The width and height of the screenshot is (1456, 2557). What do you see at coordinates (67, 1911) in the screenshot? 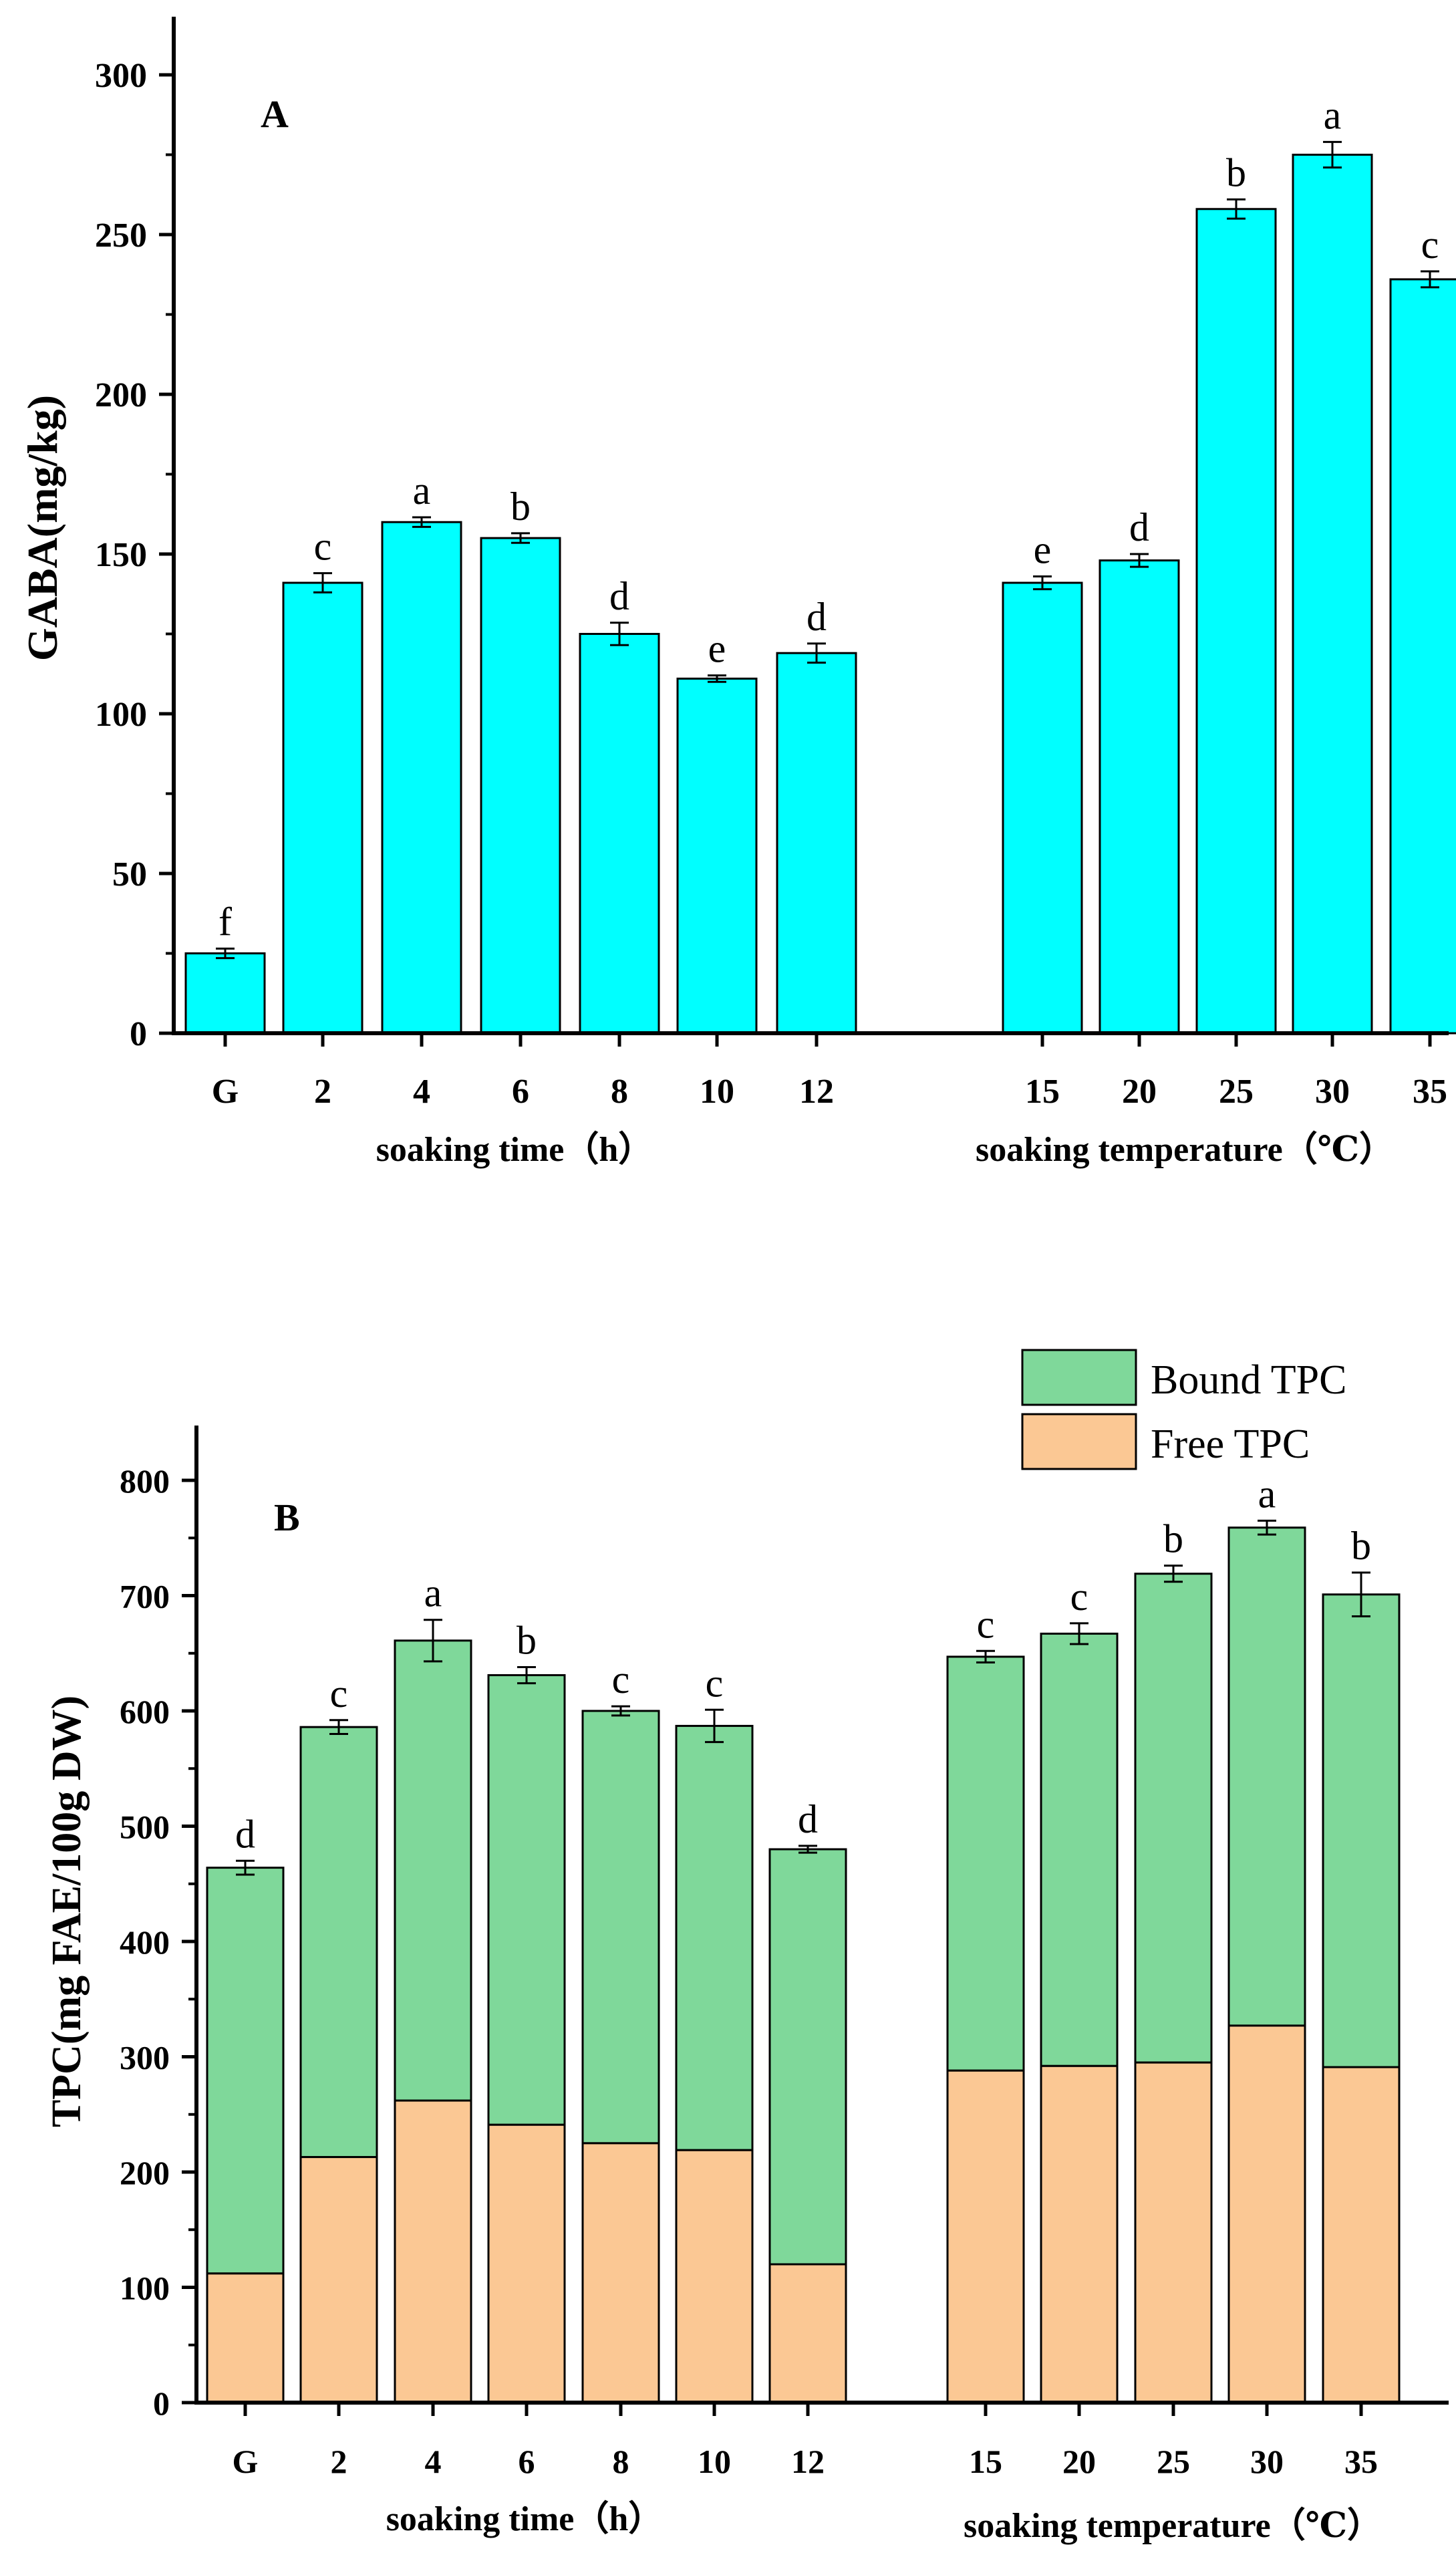
I see `panel-b-y-axis-title: TPC(mg FAE/100g DW)` at bounding box center [67, 1911].